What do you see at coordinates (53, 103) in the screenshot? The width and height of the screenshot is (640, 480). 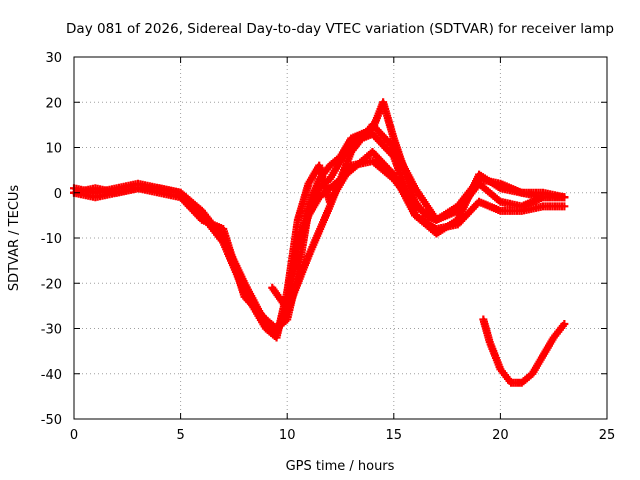 I see `y-tick-label: 20` at bounding box center [53, 103].